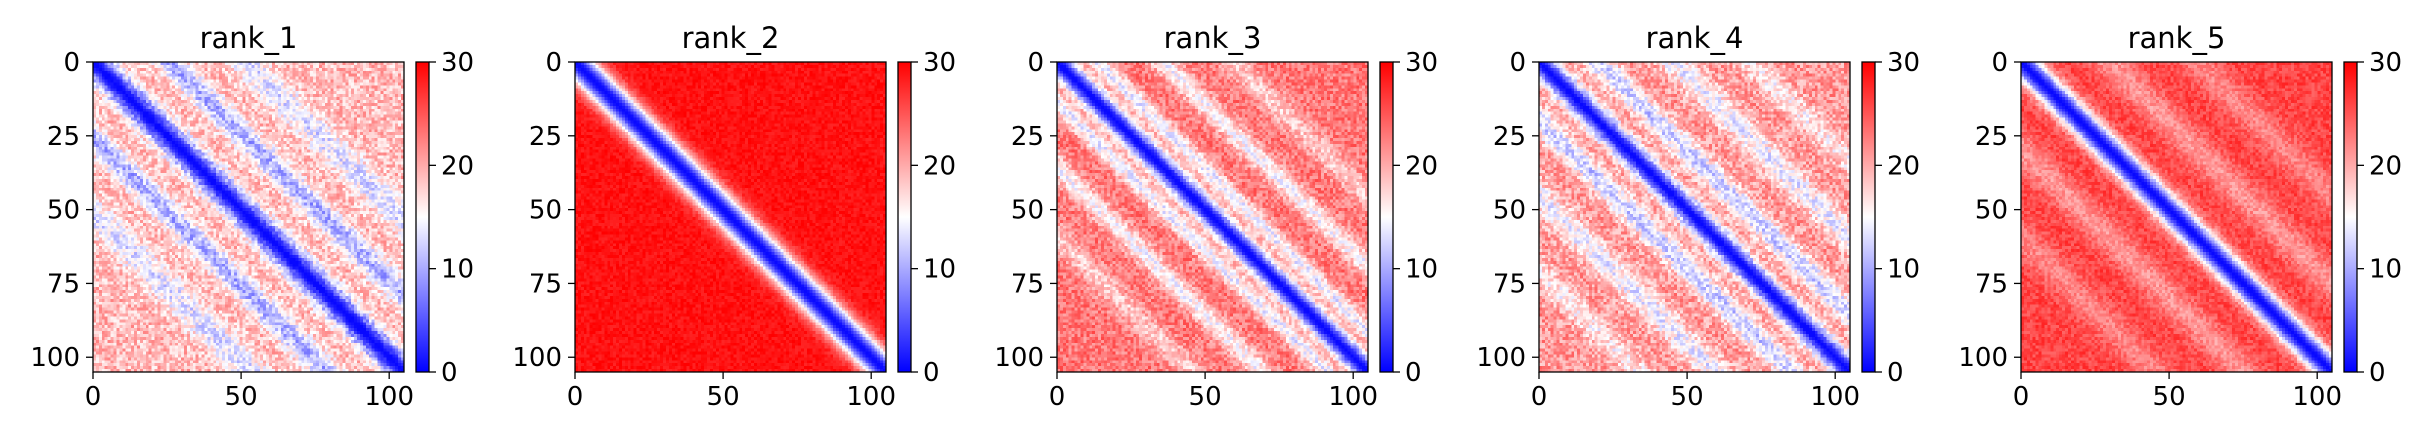  What do you see at coordinates (1695, 38) in the screenshot?
I see `chart-title: rank_4` at bounding box center [1695, 38].